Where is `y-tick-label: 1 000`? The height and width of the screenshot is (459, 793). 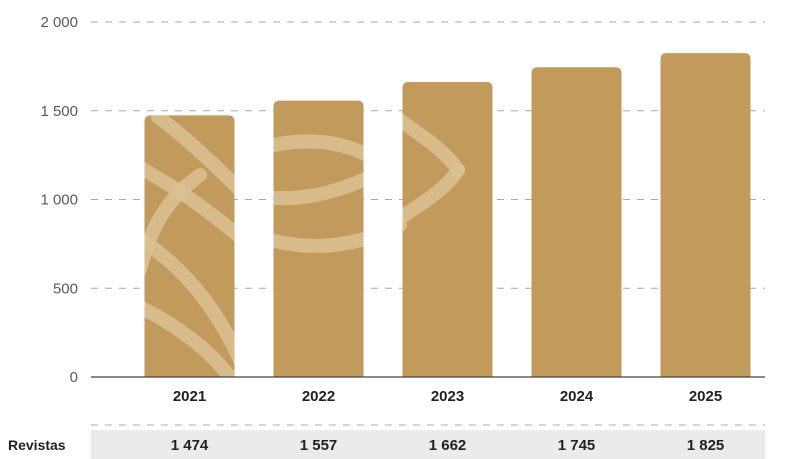 y-tick-label: 1 000 is located at coordinates (59, 200).